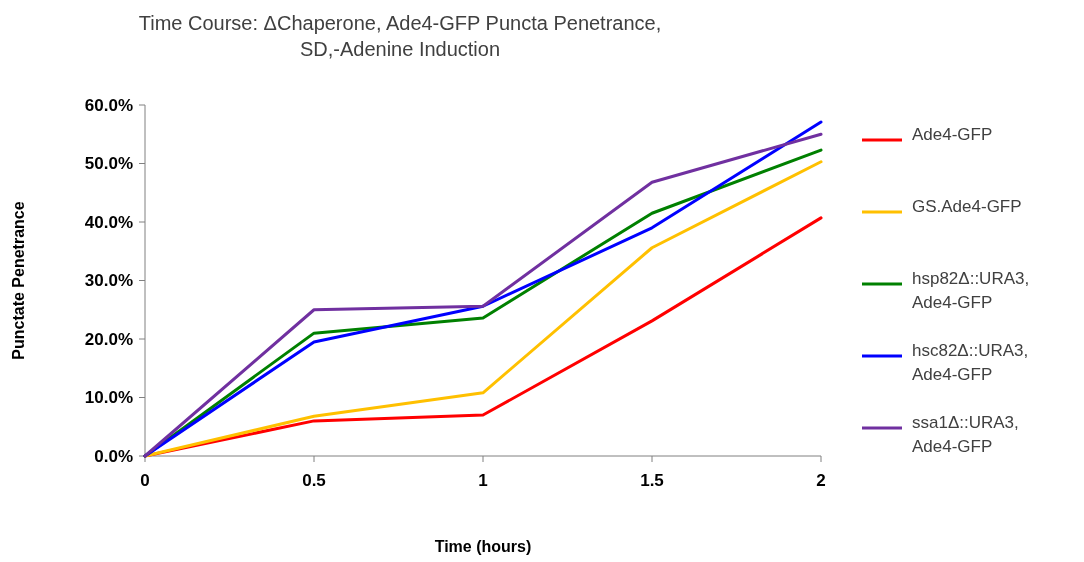 The height and width of the screenshot is (562, 1084). I want to click on x-axis-title: Time (hours), so click(483, 546).